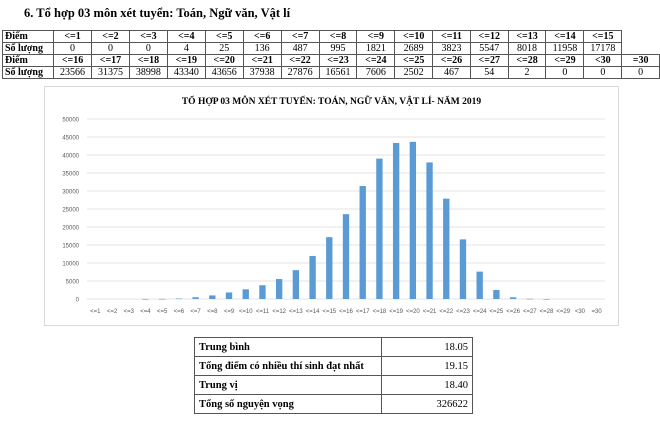 Image resolution: width=660 pixels, height=428 pixels. I want to click on score-header-cell: <=4, so click(186, 36).